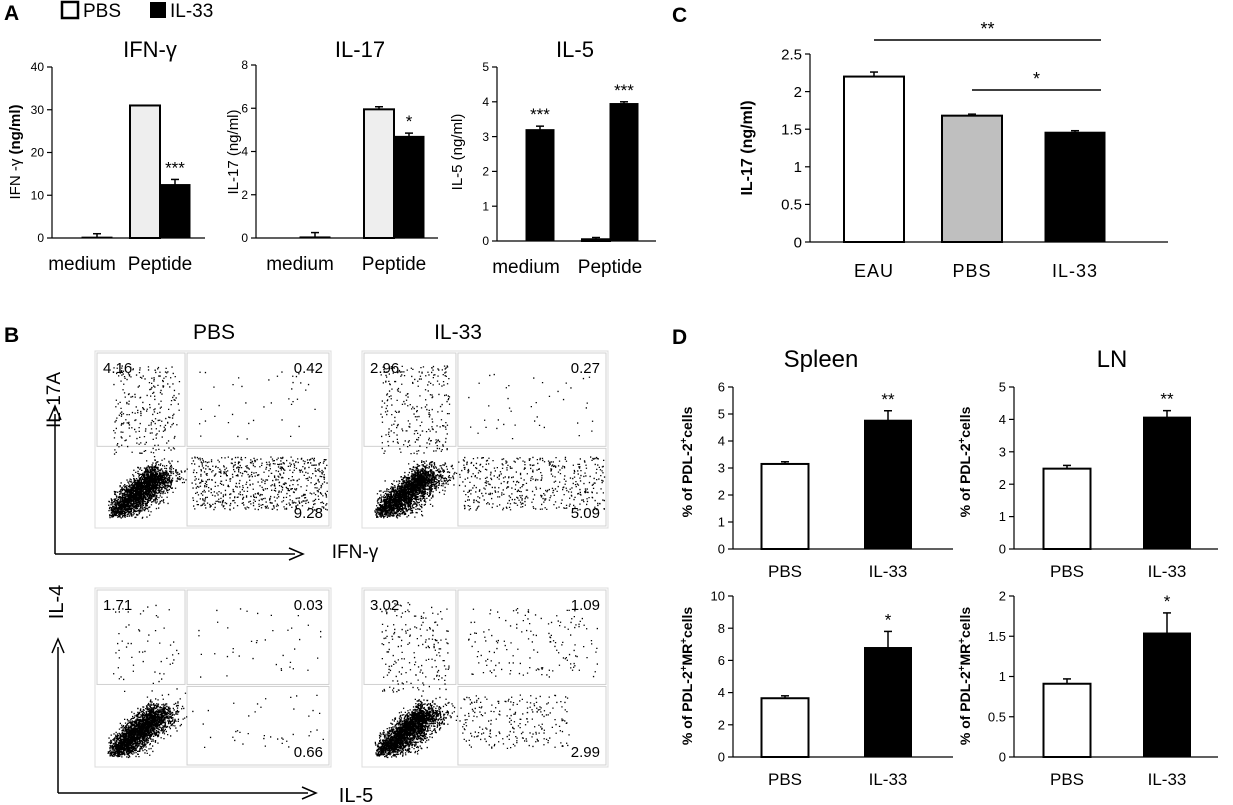  What do you see at coordinates (1002, 484) in the screenshot?
I see `chart-5-y-tick-label: 2` at bounding box center [1002, 484].